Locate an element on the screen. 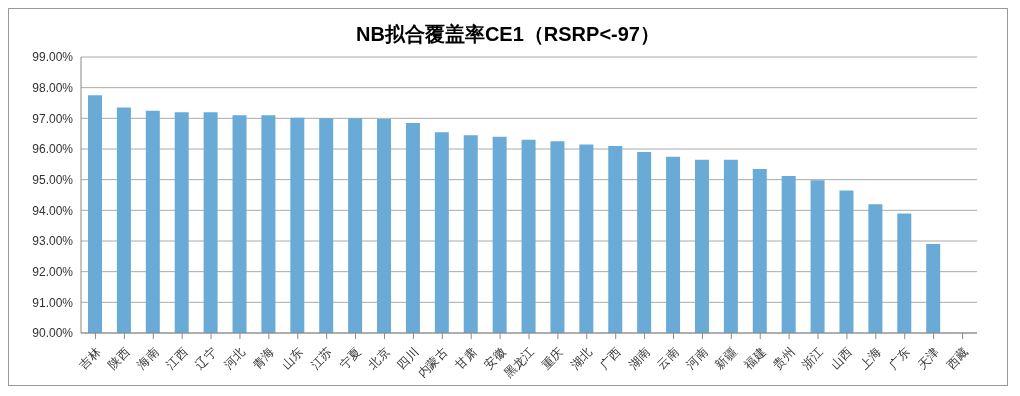  x-tick-label: 河南 is located at coordinates (697, 359).